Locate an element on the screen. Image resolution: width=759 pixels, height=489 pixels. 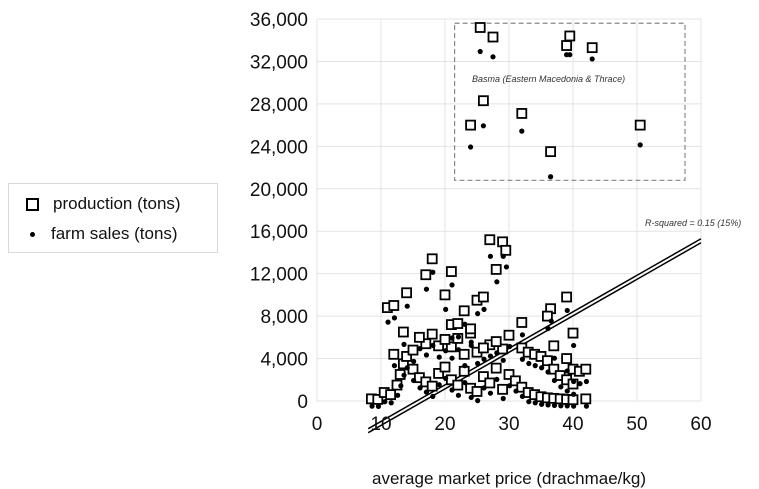
y-tick-label: 36,000 is located at coordinates (279, 20).